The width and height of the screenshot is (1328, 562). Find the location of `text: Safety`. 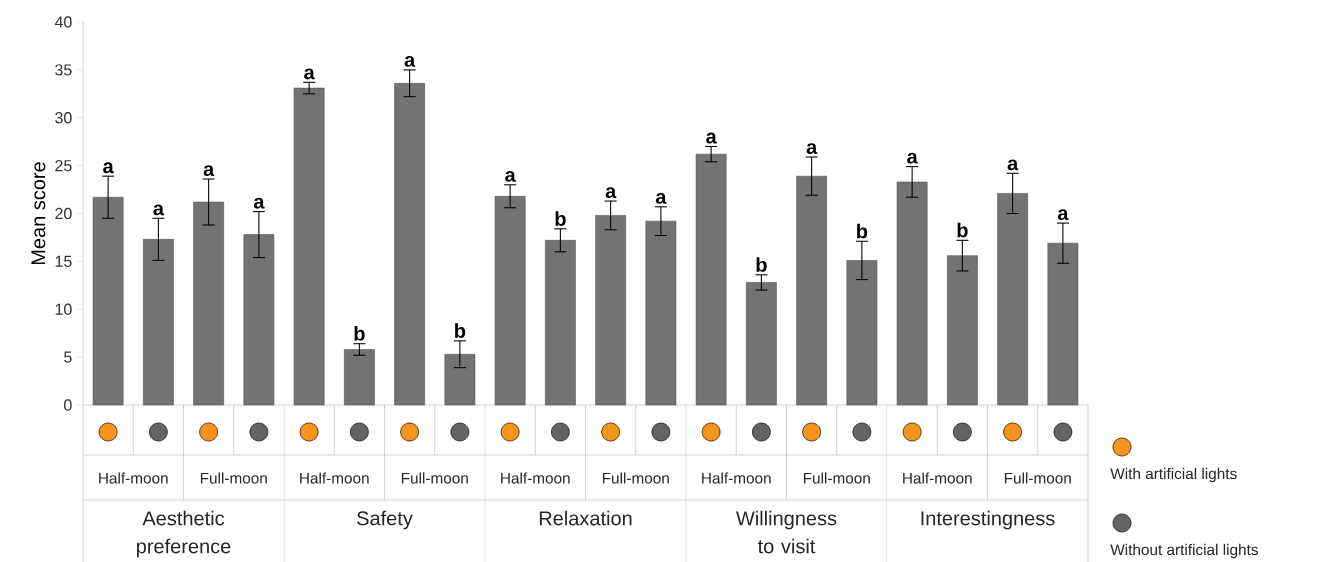

text: Safety is located at coordinates (385, 520).